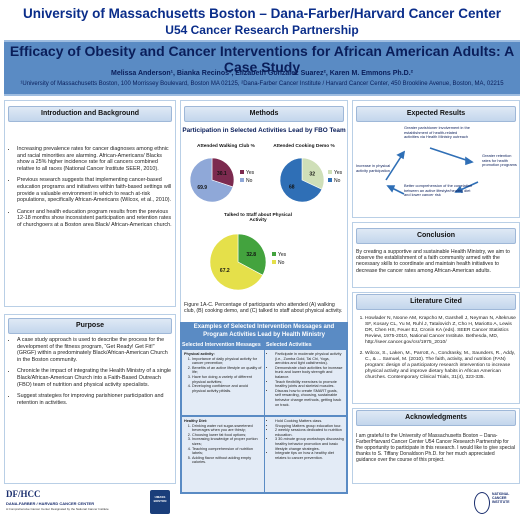  I want to click on table-item: Choosing lower fat food options;, so click(227, 435).